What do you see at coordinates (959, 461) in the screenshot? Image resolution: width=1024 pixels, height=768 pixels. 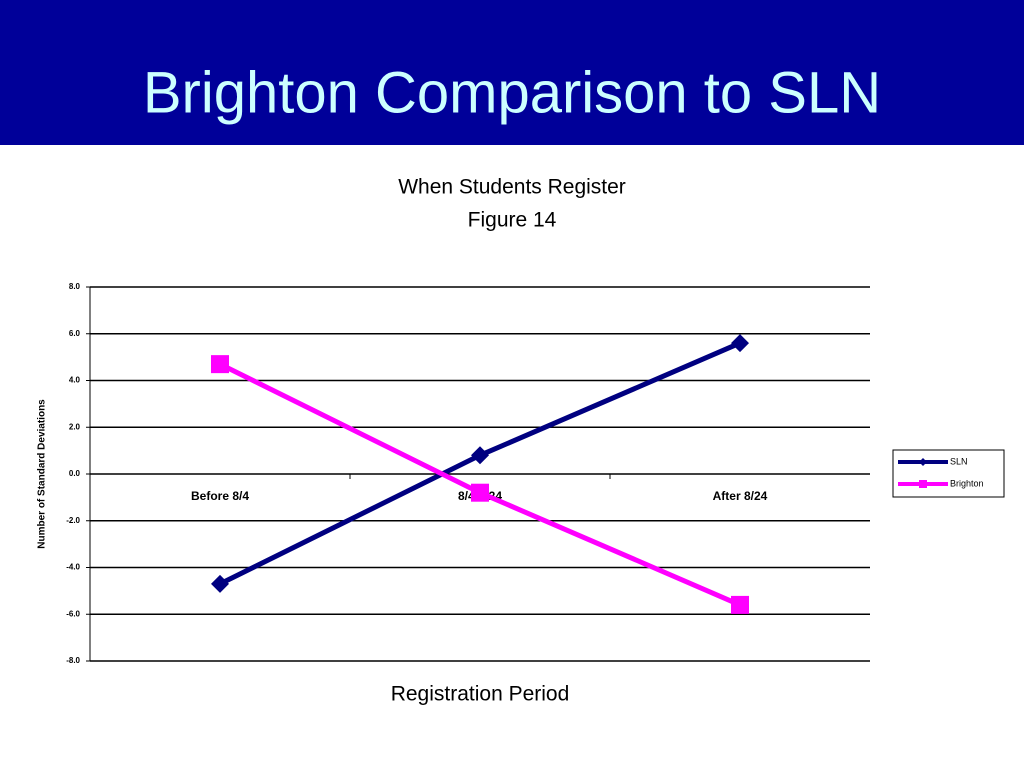 I see `legend-label: SLN` at bounding box center [959, 461].